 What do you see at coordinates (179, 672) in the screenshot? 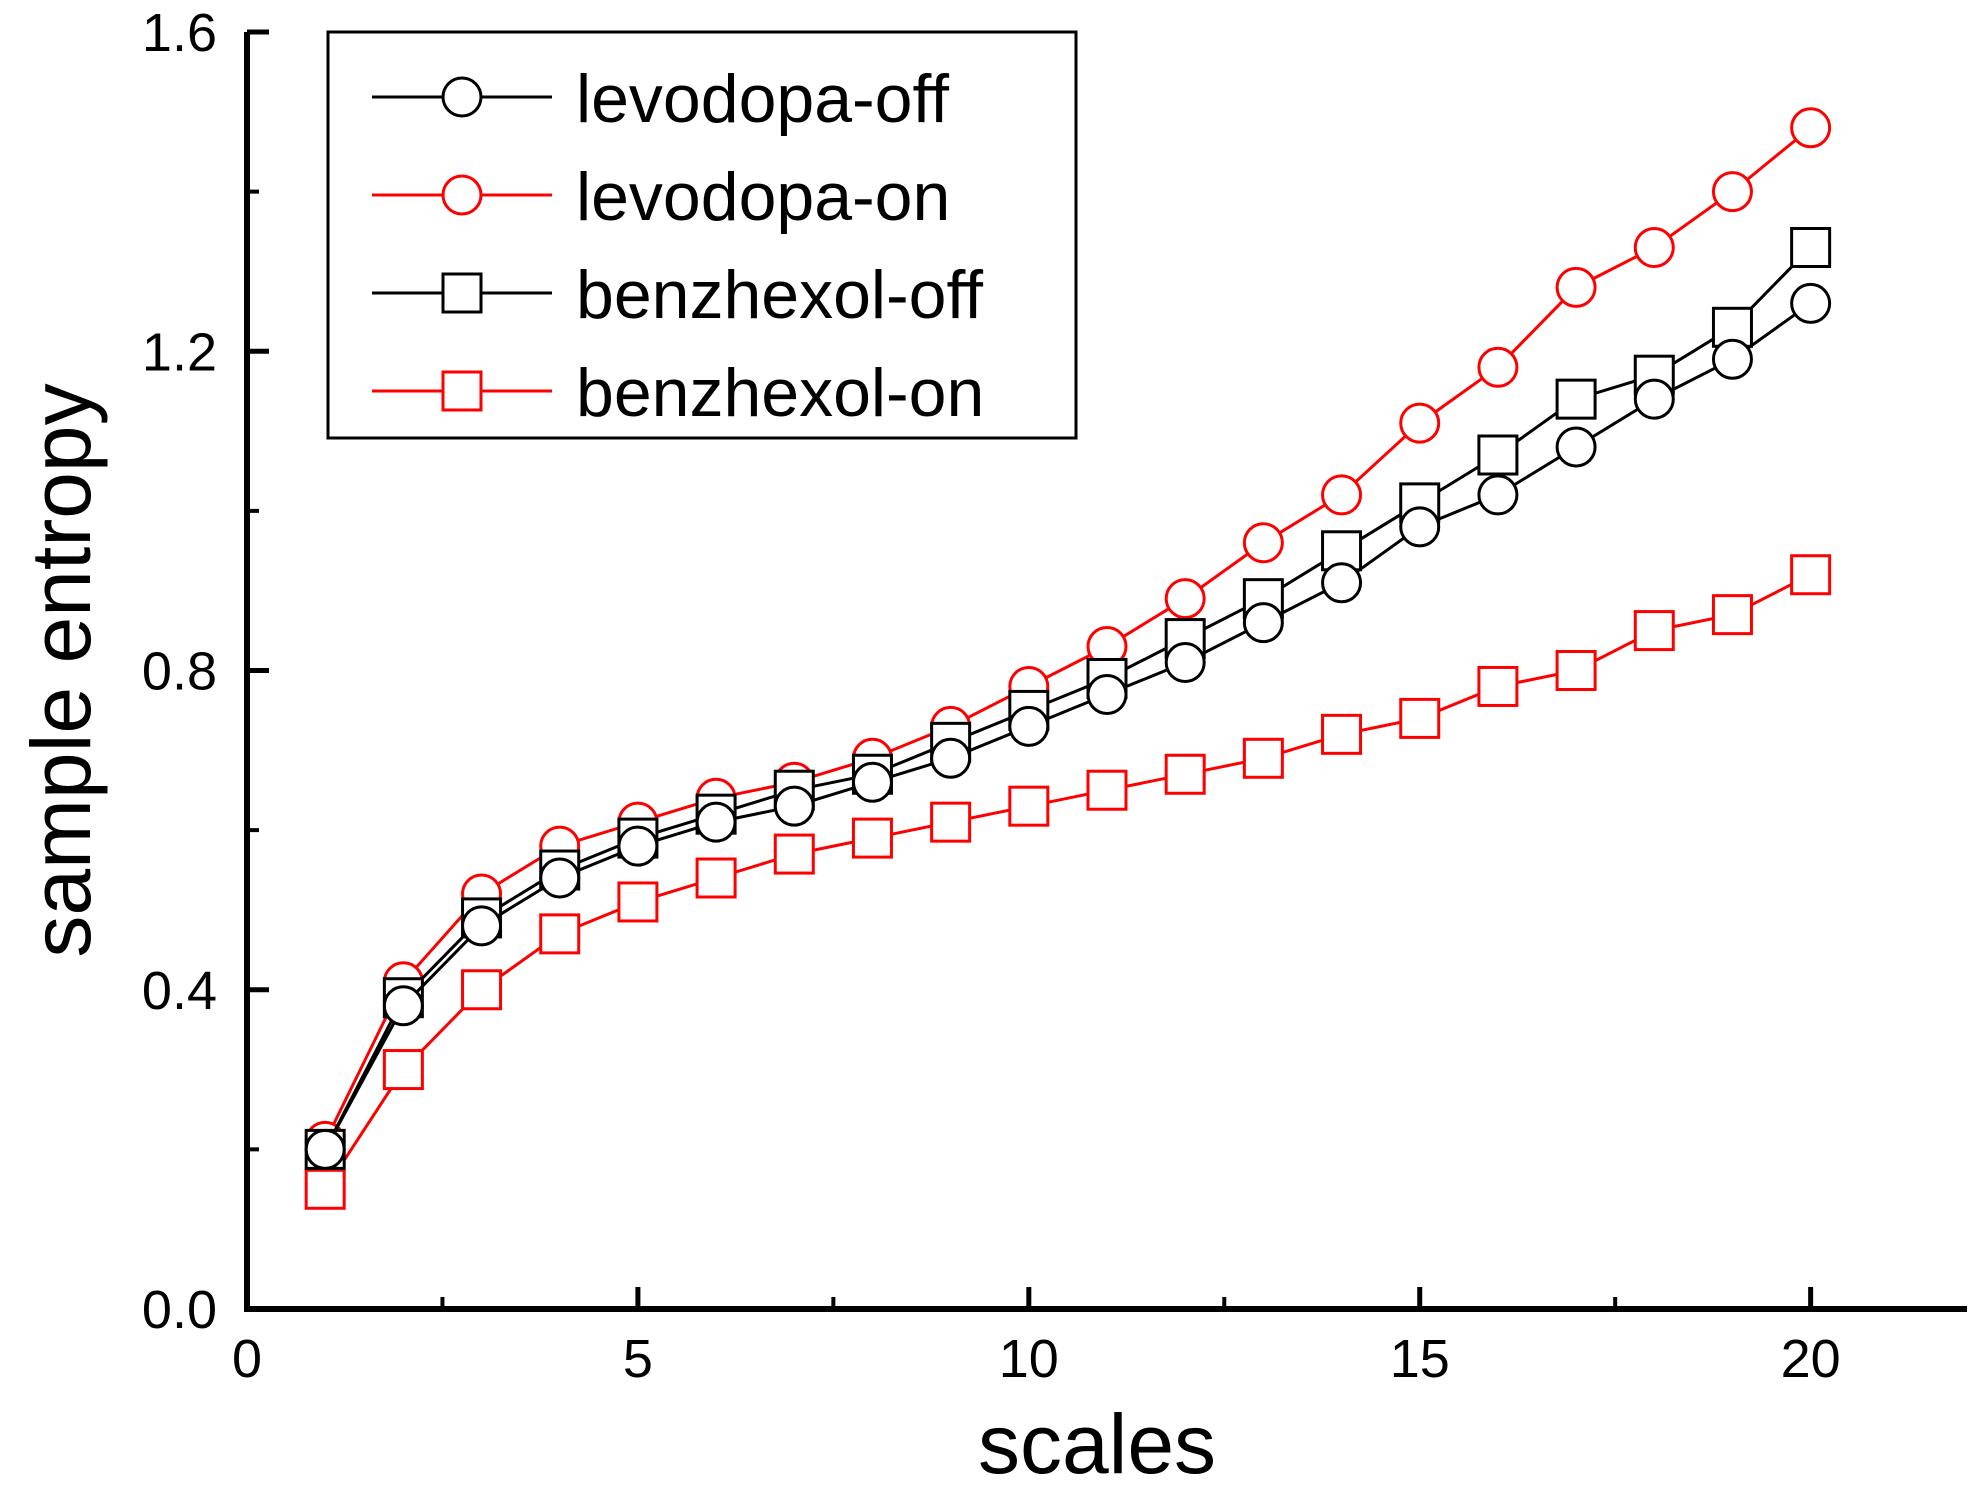
I see `y-tick-label: 0.8` at bounding box center [179, 672].